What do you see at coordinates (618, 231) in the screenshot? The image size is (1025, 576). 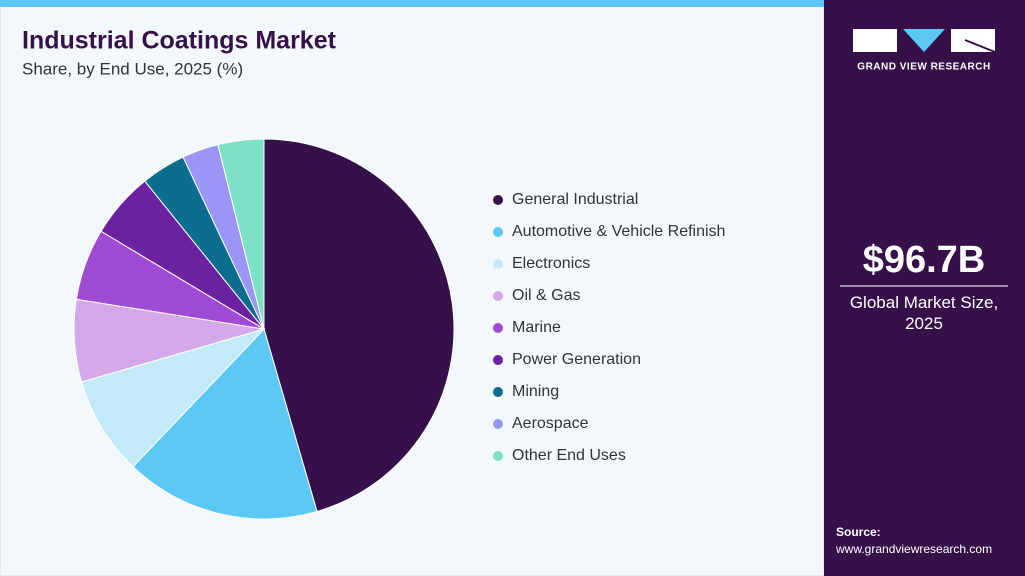 I see `legend-label: Automotive & Vehicle Refinish` at bounding box center [618, 231].